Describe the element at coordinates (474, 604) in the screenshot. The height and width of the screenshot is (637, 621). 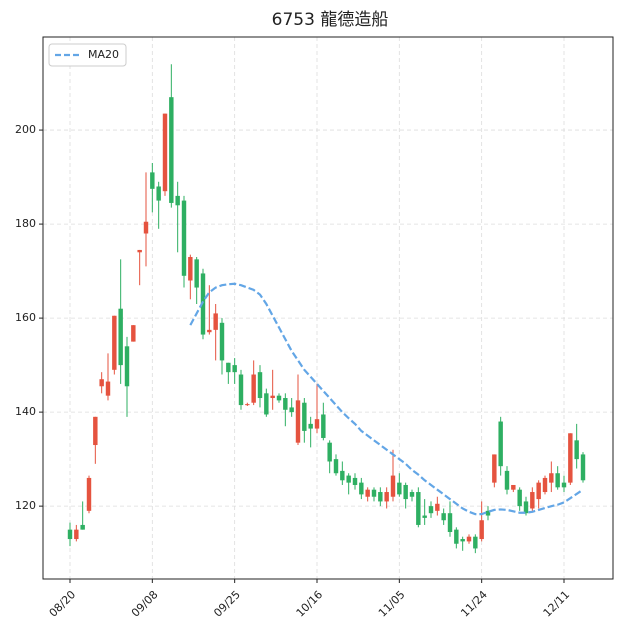
I see `x-tick-label: 11/24` at that location.